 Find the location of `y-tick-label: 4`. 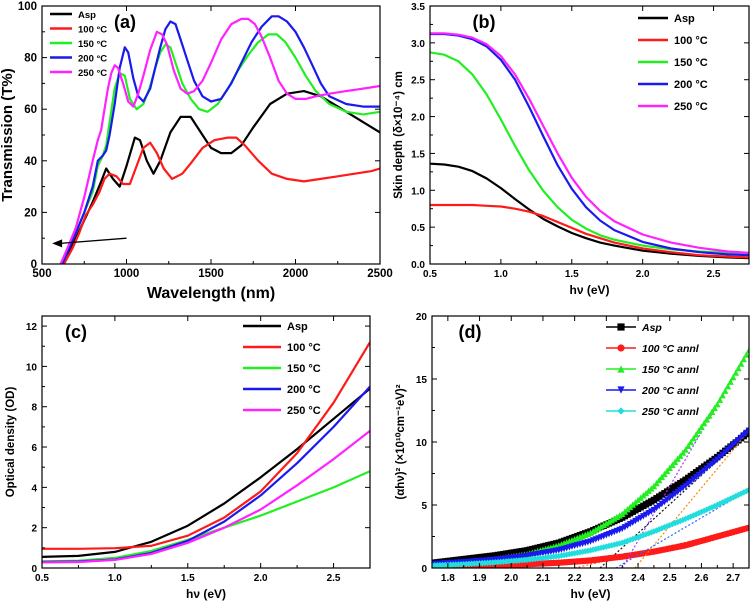

y-tick-label: 4 is located at coordinates (34, 488).